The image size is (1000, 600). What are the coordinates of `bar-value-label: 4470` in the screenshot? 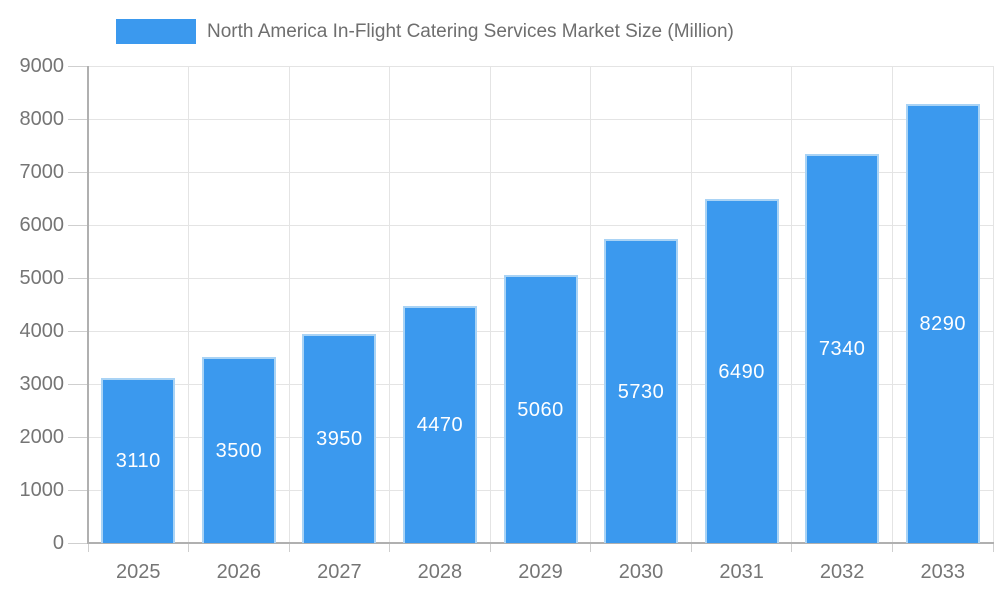 It's located at (440, 425).